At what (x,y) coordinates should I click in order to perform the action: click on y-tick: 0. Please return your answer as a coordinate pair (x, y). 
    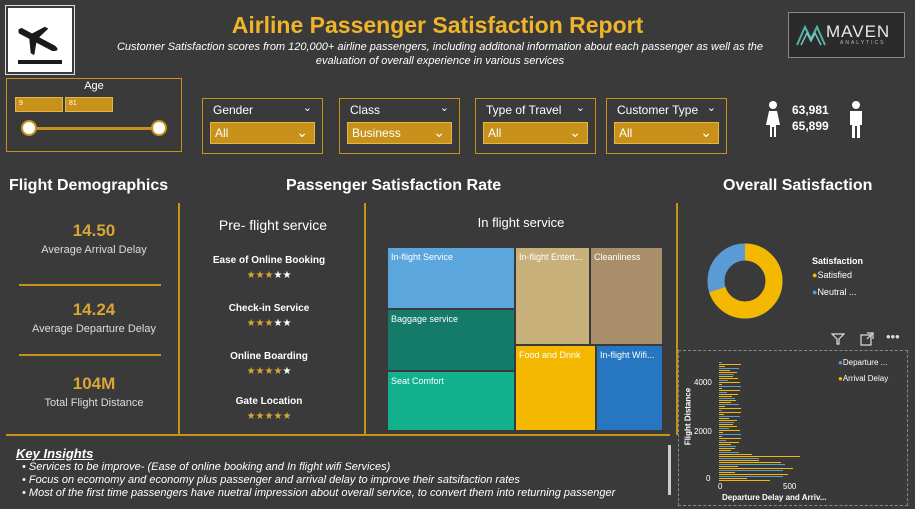
    Looking at the image, I should click on (708, 478).